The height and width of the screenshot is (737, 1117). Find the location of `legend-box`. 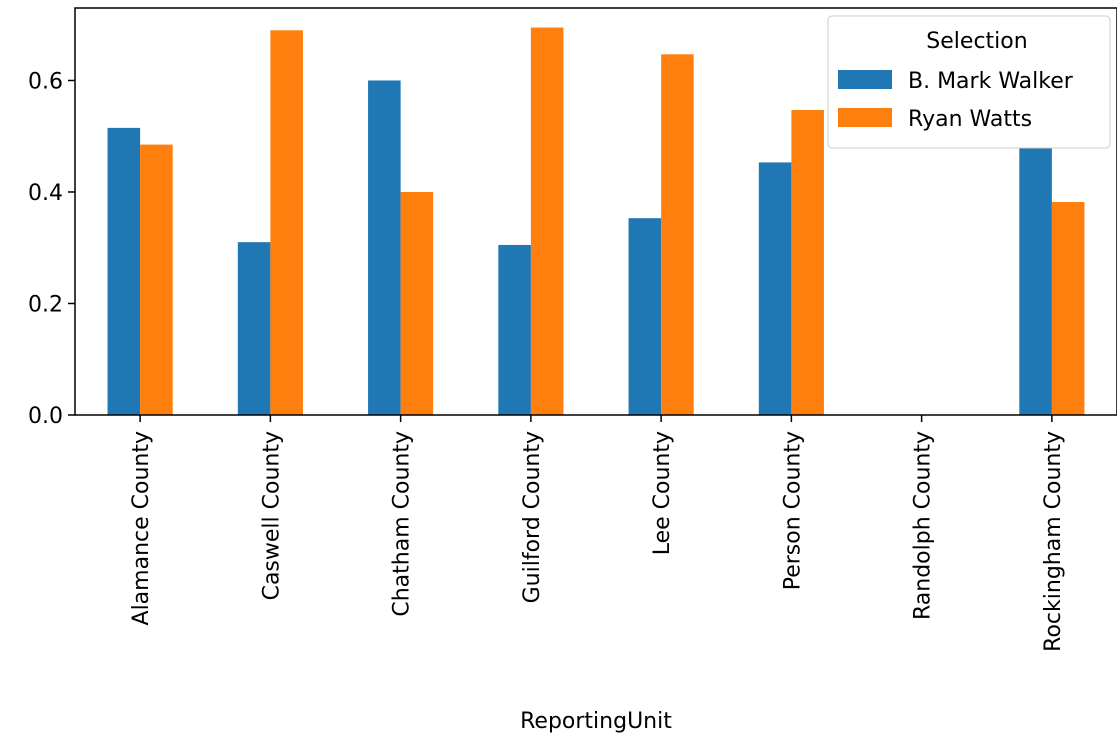

legend-box is located at coordinates (969, 82).